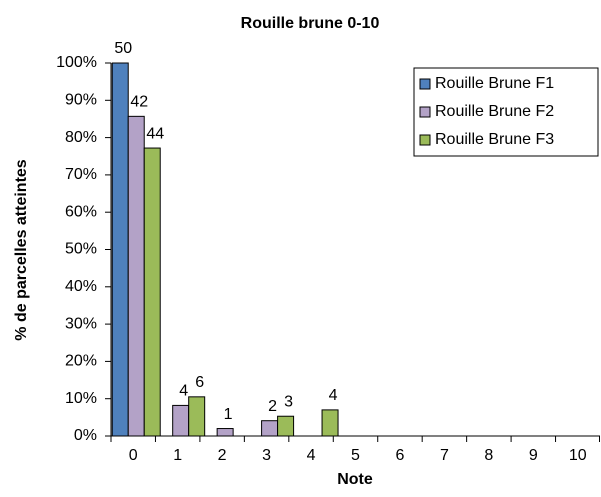  Describe the element at coordinates (533, 455) in the screenshot. I see `x-tick-label: 9` at that location.